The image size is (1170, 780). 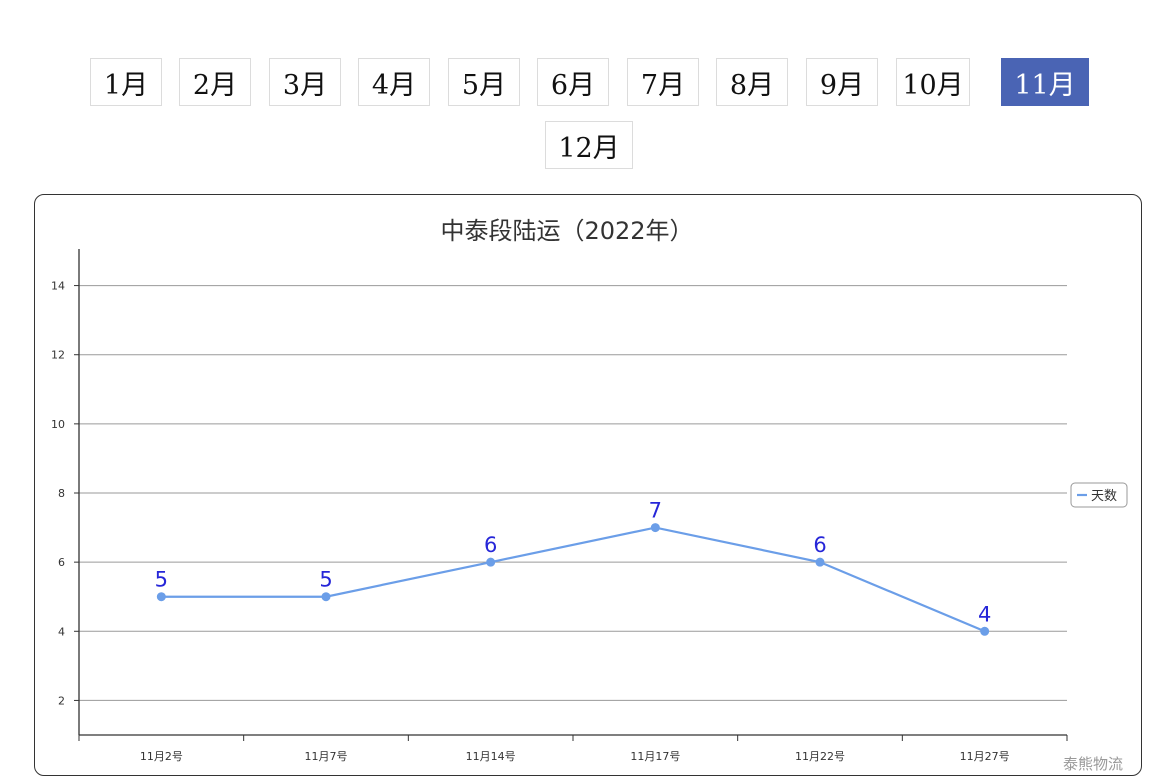 What do you see at coordinates (573, 579) in the screenshot?
I see `series-line` at bounding box center [573, 579].